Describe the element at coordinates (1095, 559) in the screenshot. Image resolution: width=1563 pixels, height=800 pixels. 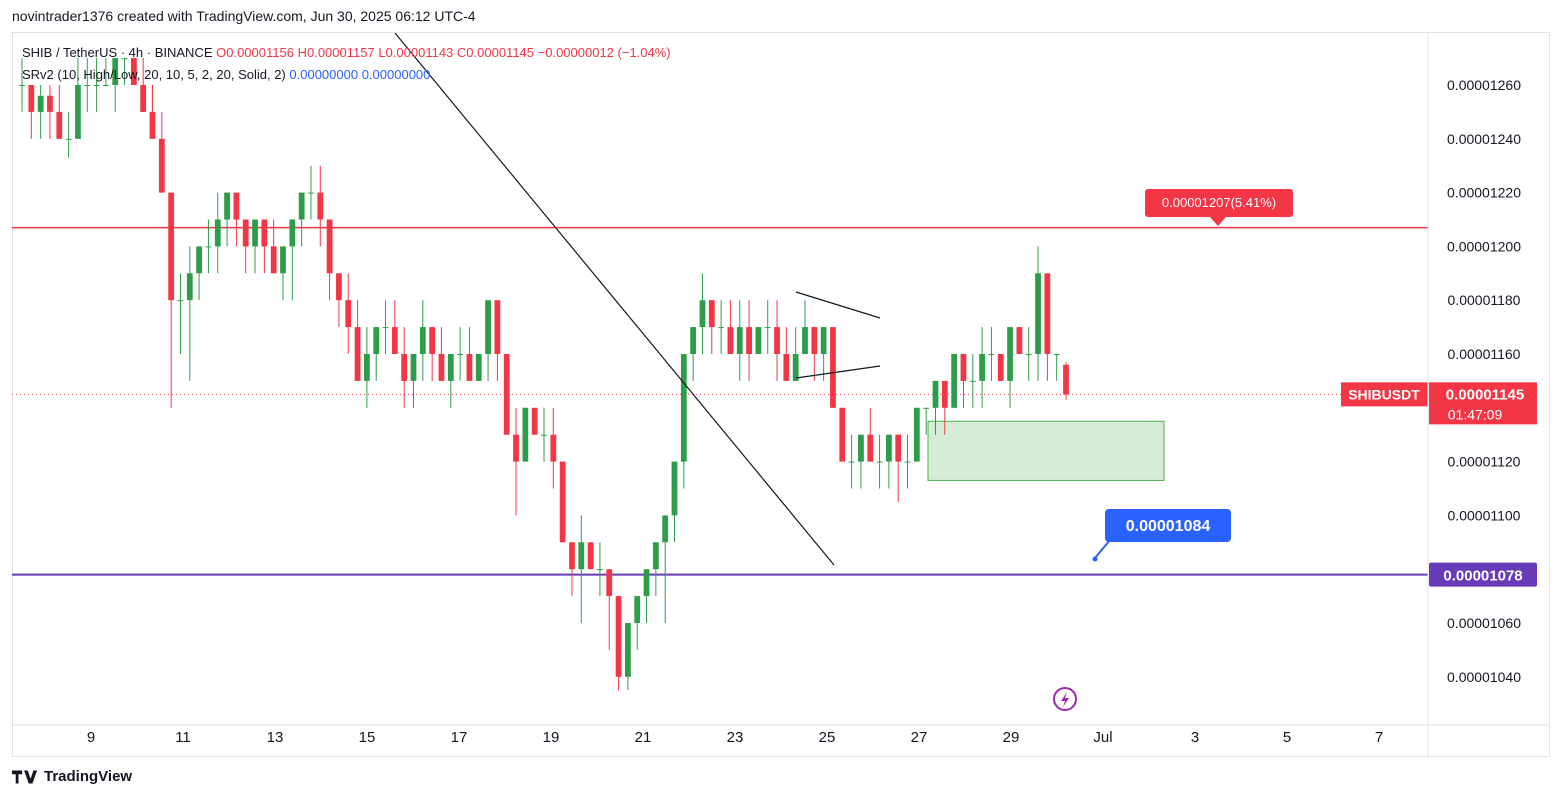
I see `callout-anchor` at that location.